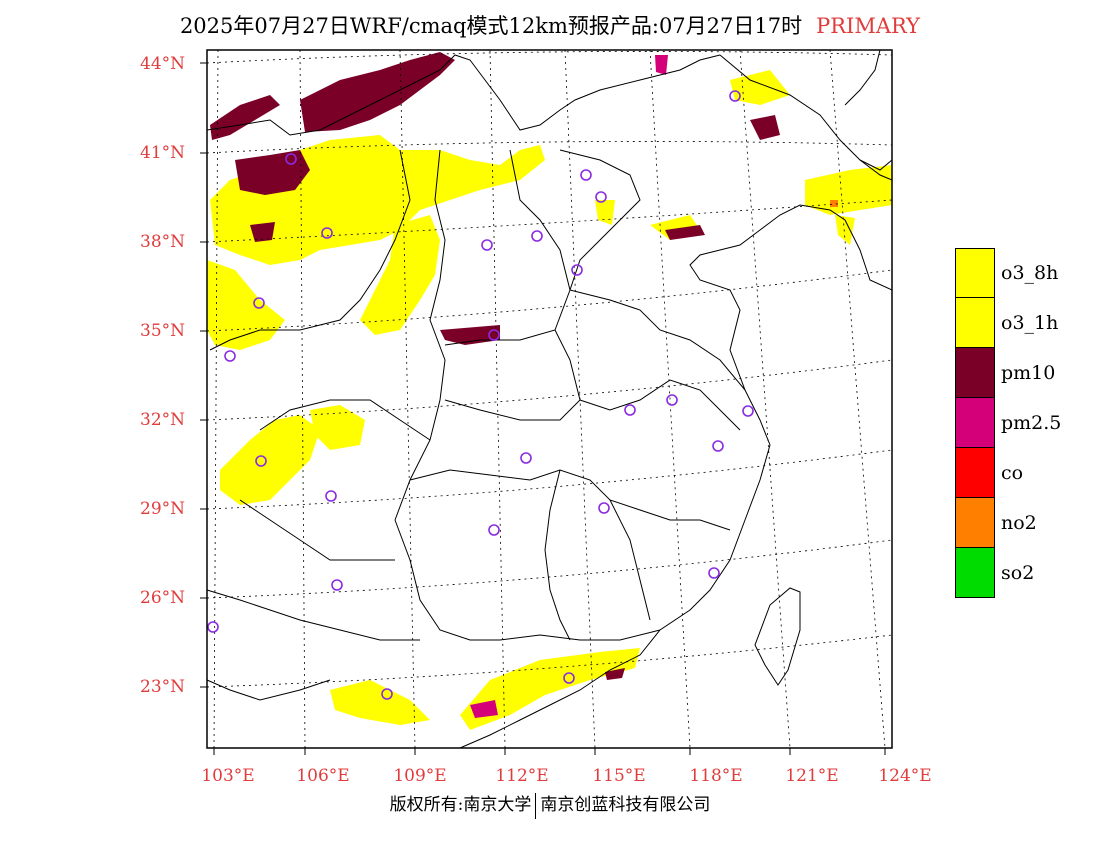 The height and width of the screenshot is (850, 1100). Describe the element at coordinates (605, 212) in the screenshot. I see `o3-region-beijing` at that location.